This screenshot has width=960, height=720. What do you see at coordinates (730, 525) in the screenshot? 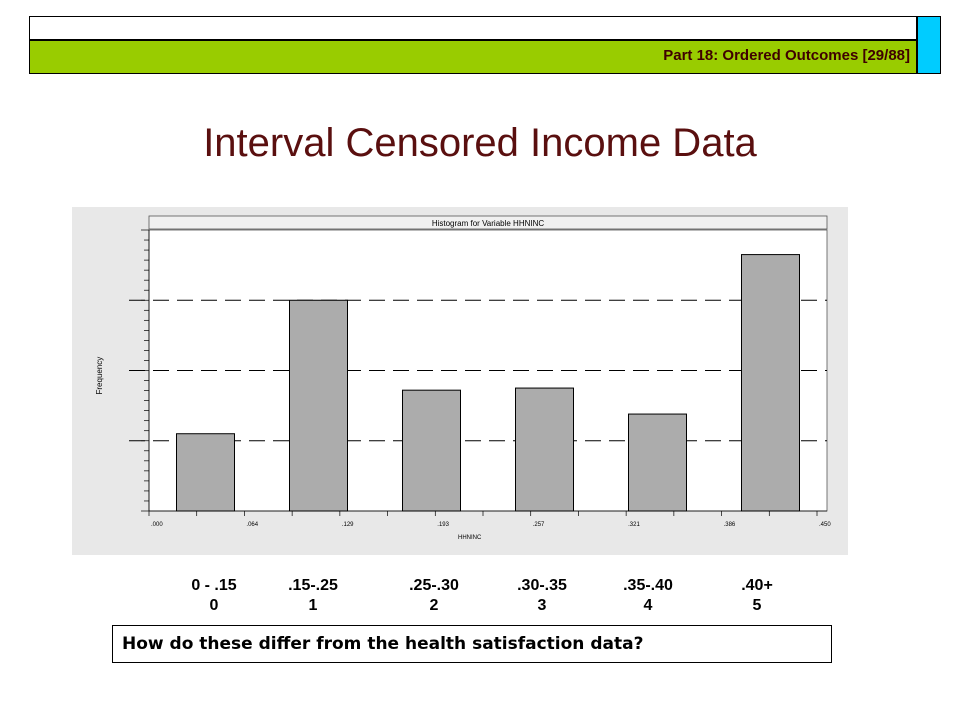
I see `x-tick-label: .386` at bounding box center [730, 525].